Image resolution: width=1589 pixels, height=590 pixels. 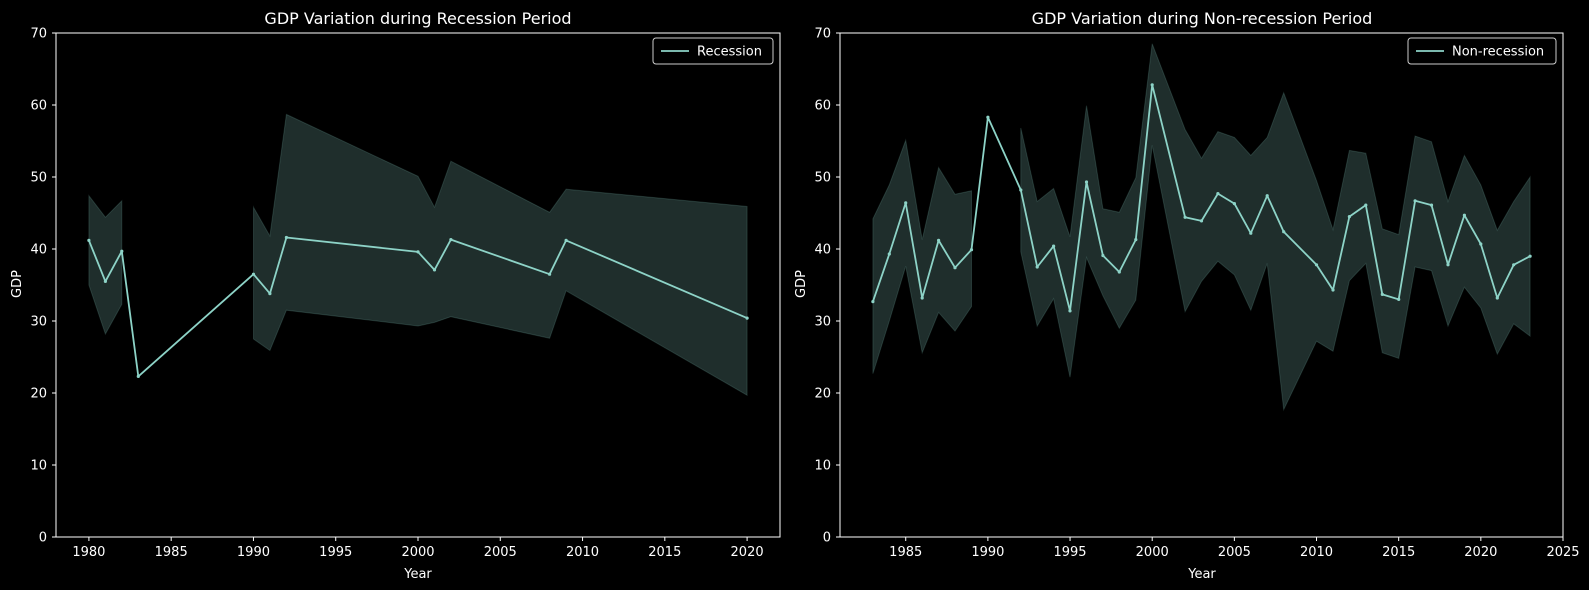 I want to click on non-recession-y-tick-label: 50, so click(x=822, y=178).